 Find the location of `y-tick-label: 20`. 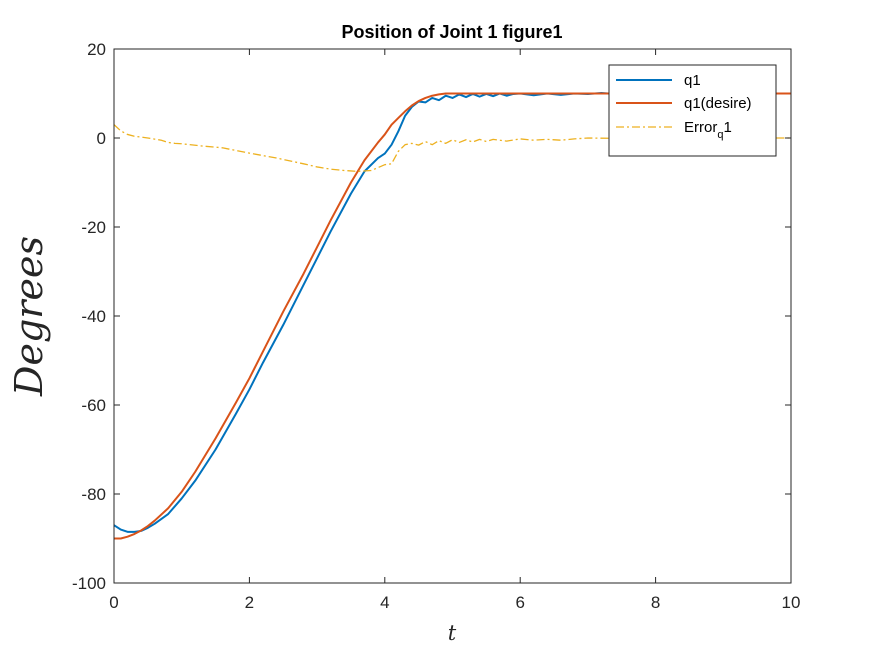

y-tick-label: 20 is located at coordinates (96, 49).